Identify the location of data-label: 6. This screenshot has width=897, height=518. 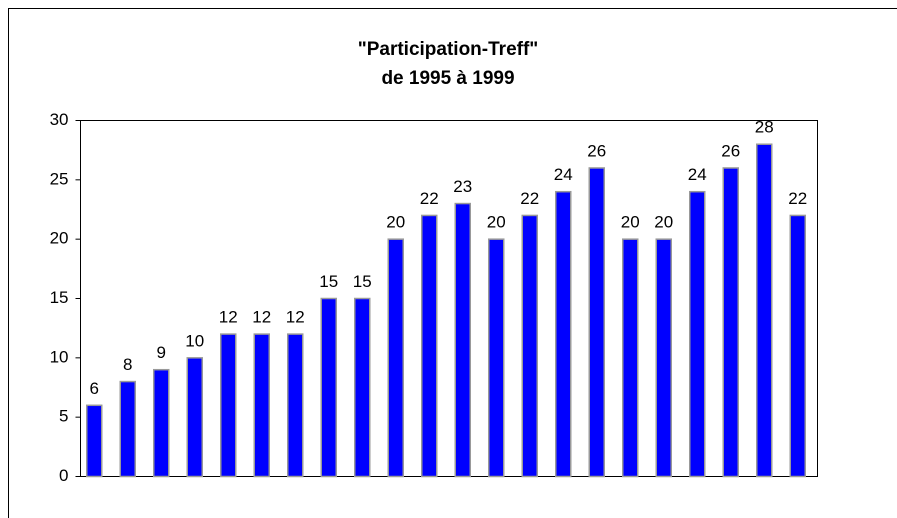
(94, 388).